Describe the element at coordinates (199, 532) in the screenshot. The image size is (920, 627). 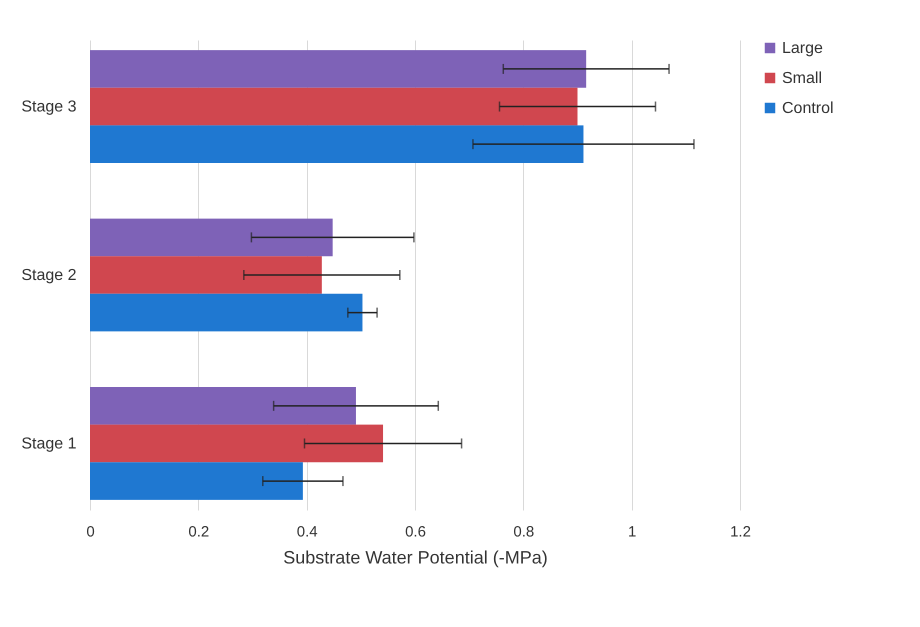
I see `x-tick-label: 0.2` at that location.